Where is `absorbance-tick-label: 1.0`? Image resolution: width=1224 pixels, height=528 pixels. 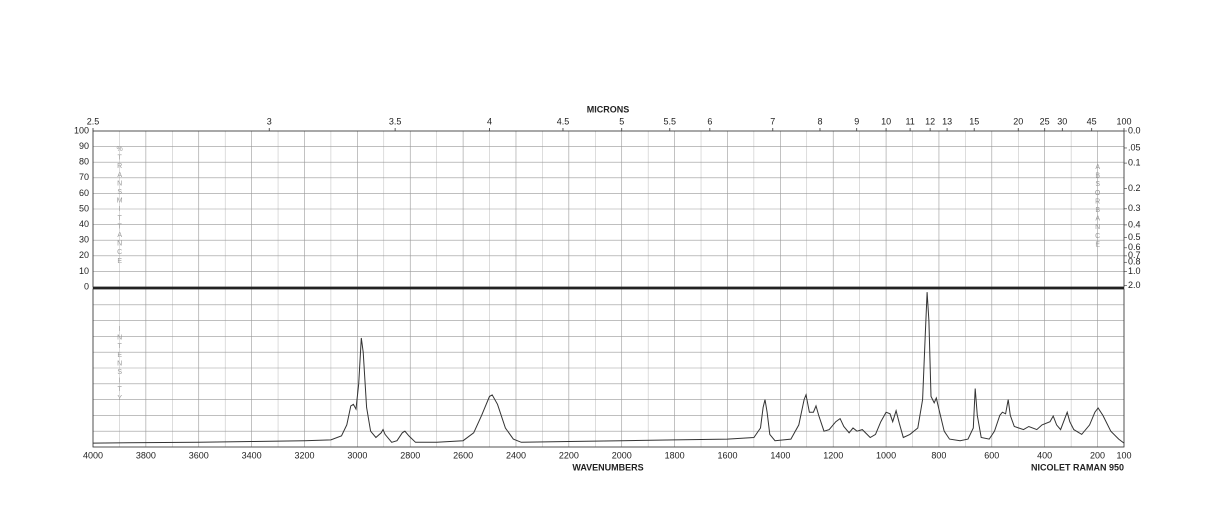
absorbance-tick-label: 1.0 is located at coordinates (1134, 271).